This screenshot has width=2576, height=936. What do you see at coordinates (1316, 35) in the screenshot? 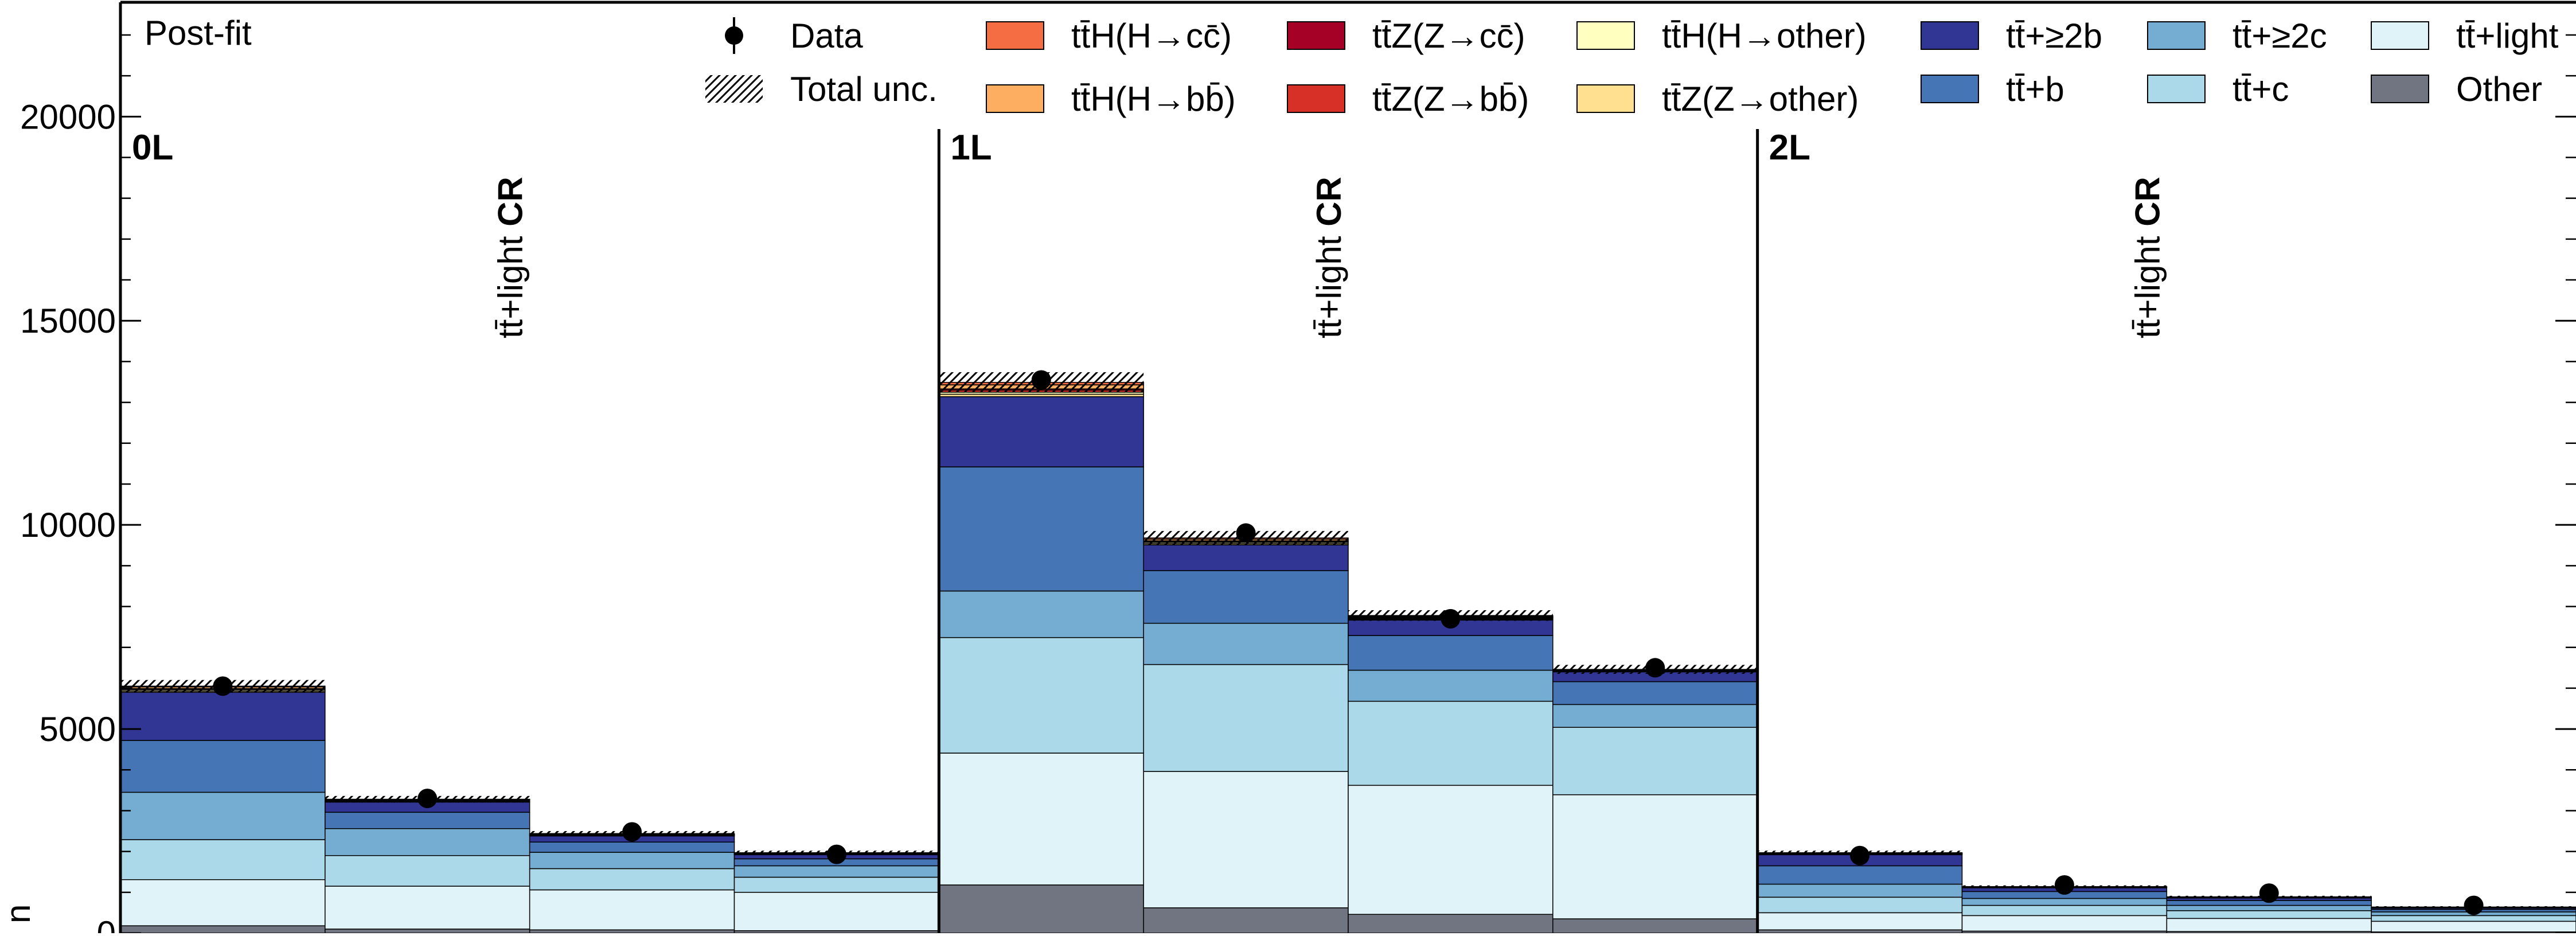
I see `legend-swatch-ttz_cc` at bounding box center [1316, 35].